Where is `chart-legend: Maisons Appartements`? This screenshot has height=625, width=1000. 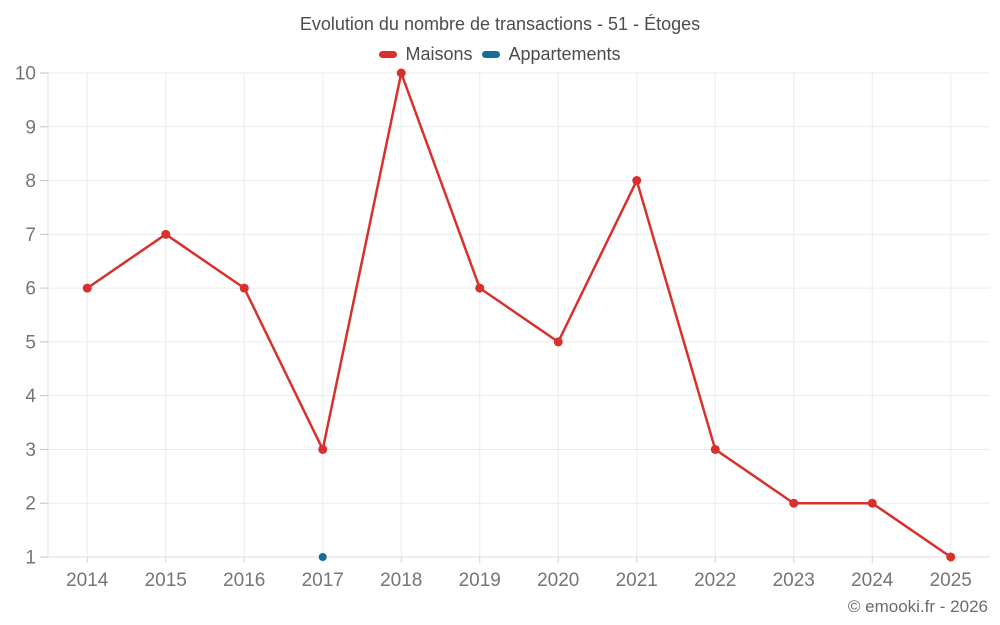
chart-legend: Maisons Appartements is located at coordinates (500, 54).